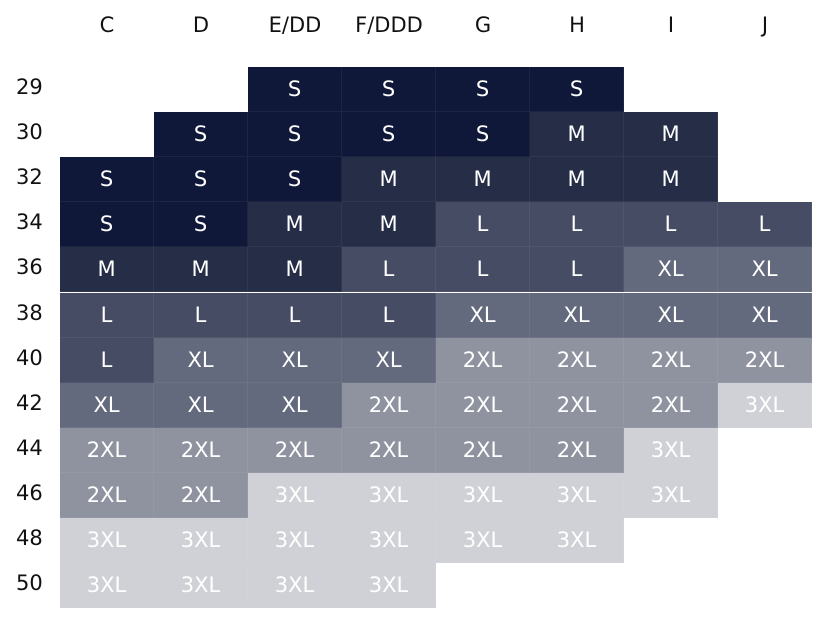 The width and height of the screenshot is (832, 622). What do you see at coordinates (29, 492) in the screenshot?
I see `band-size-label: 46` at bounding box center [29, 492].